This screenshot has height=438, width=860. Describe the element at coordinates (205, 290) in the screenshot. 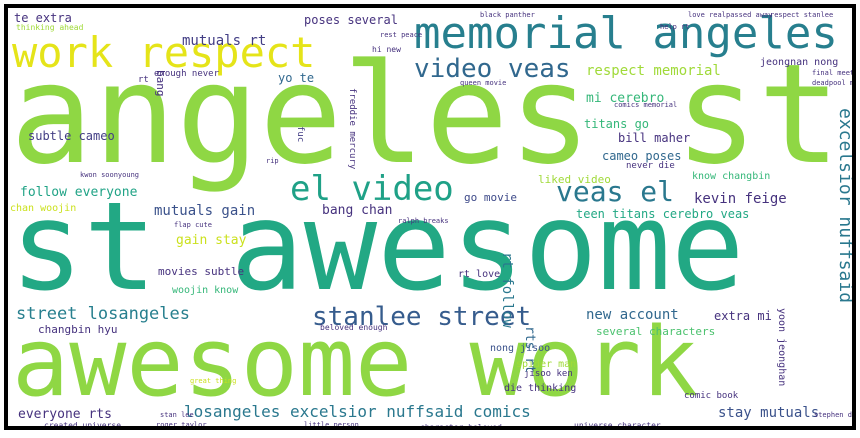

I see `word: woojin know` at that location.